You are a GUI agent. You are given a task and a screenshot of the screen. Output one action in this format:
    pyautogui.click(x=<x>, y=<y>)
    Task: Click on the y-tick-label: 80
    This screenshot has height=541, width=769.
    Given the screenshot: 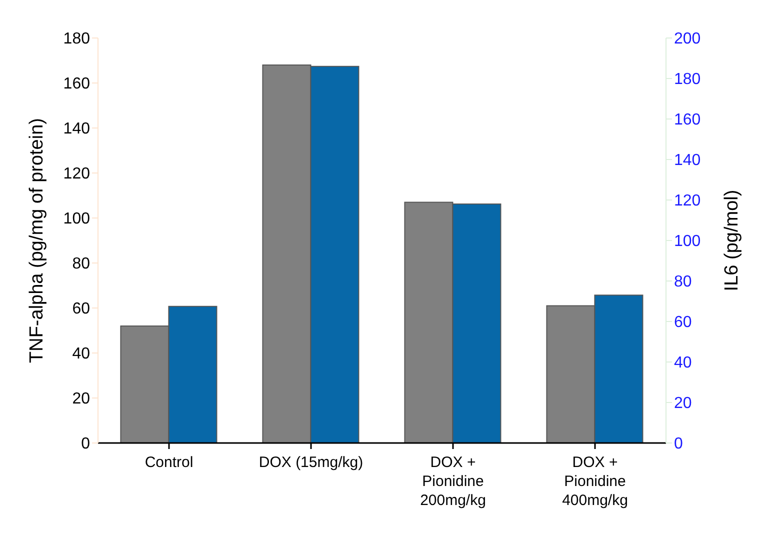 What is the action you would take?
    pyautogui.click(x=81, y=264)
    